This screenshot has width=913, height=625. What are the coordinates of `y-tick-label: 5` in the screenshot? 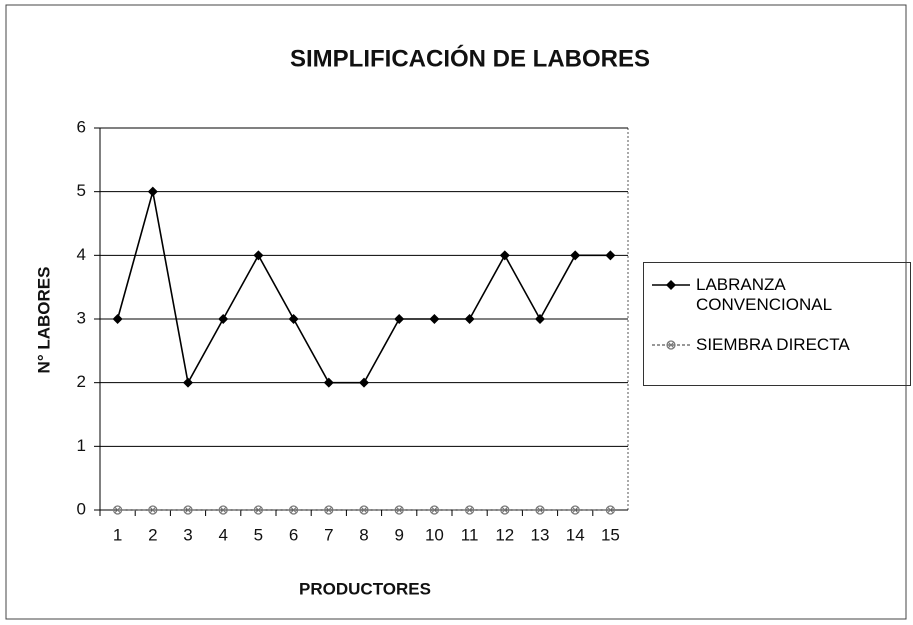 It's located at (81, 190).